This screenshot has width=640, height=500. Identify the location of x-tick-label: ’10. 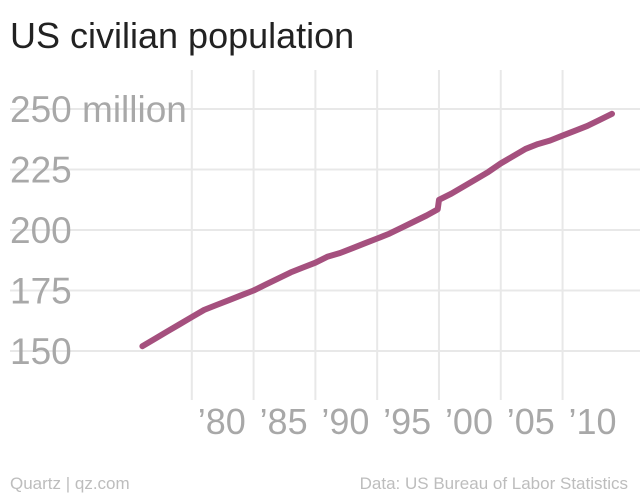
(593, 421).